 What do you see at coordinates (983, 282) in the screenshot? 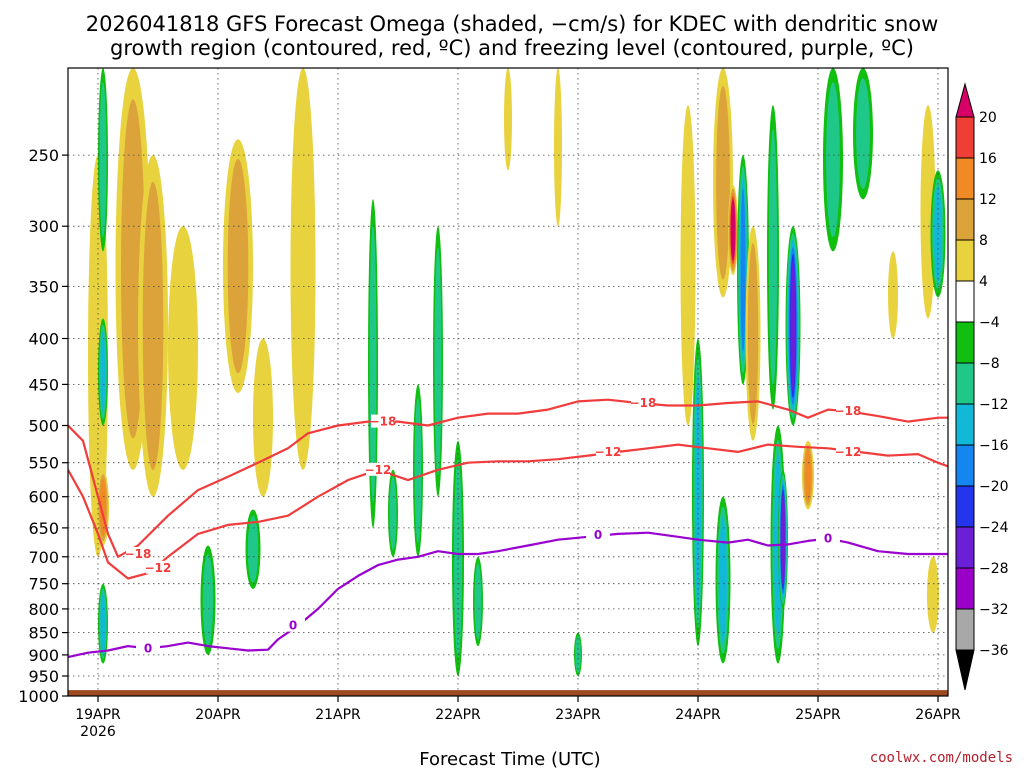
I see `colorbar-tick-label: 4` at bounding box center [983, 282].